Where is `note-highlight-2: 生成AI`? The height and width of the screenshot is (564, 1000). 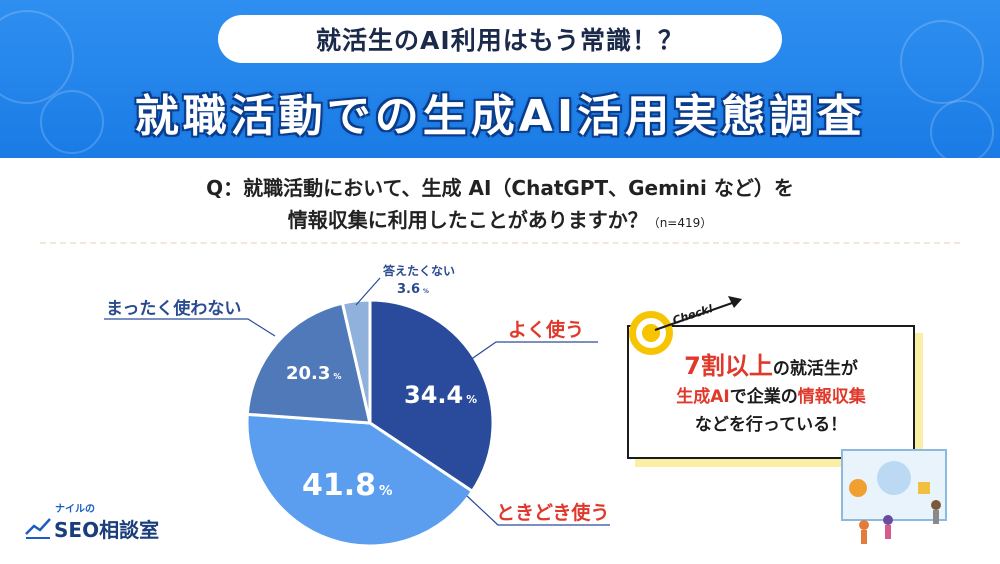 note-highlight-2: 生成AI is located at coordinates (703, 397).